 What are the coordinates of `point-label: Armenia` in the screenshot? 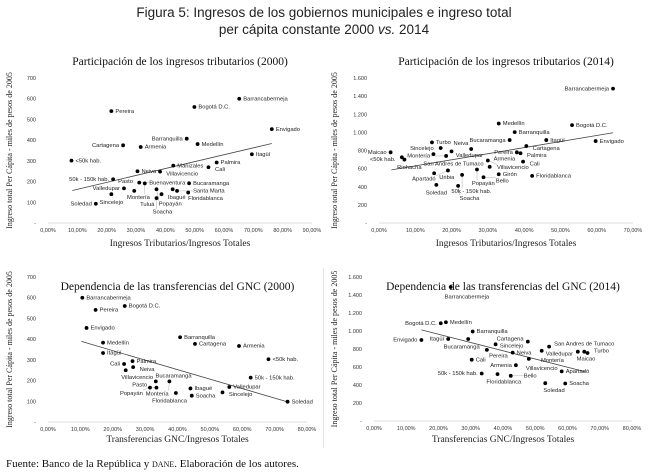 It's located at (156, 148).